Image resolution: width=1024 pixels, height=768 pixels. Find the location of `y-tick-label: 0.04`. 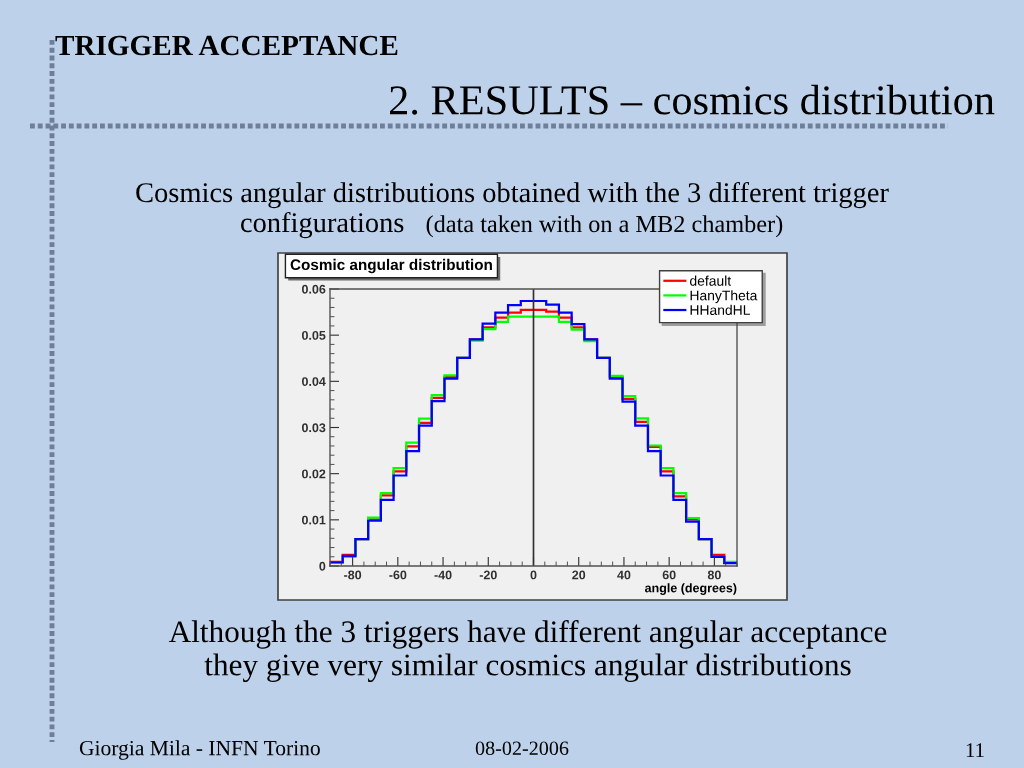

y-tick-label: 0.04 is located at coordinates (314, 381).